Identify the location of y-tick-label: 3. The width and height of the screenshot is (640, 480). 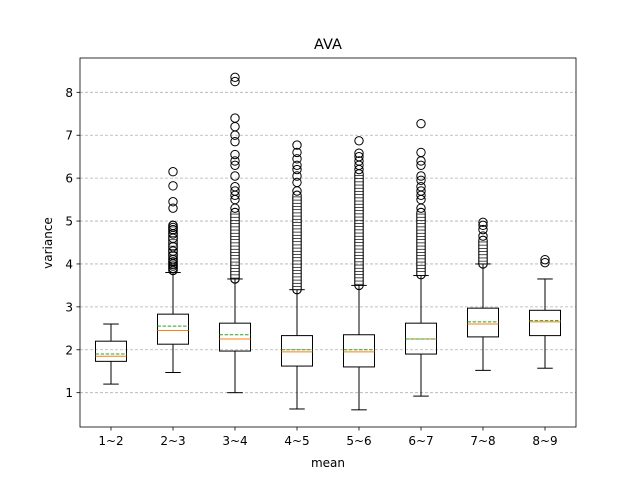
(69, 307).